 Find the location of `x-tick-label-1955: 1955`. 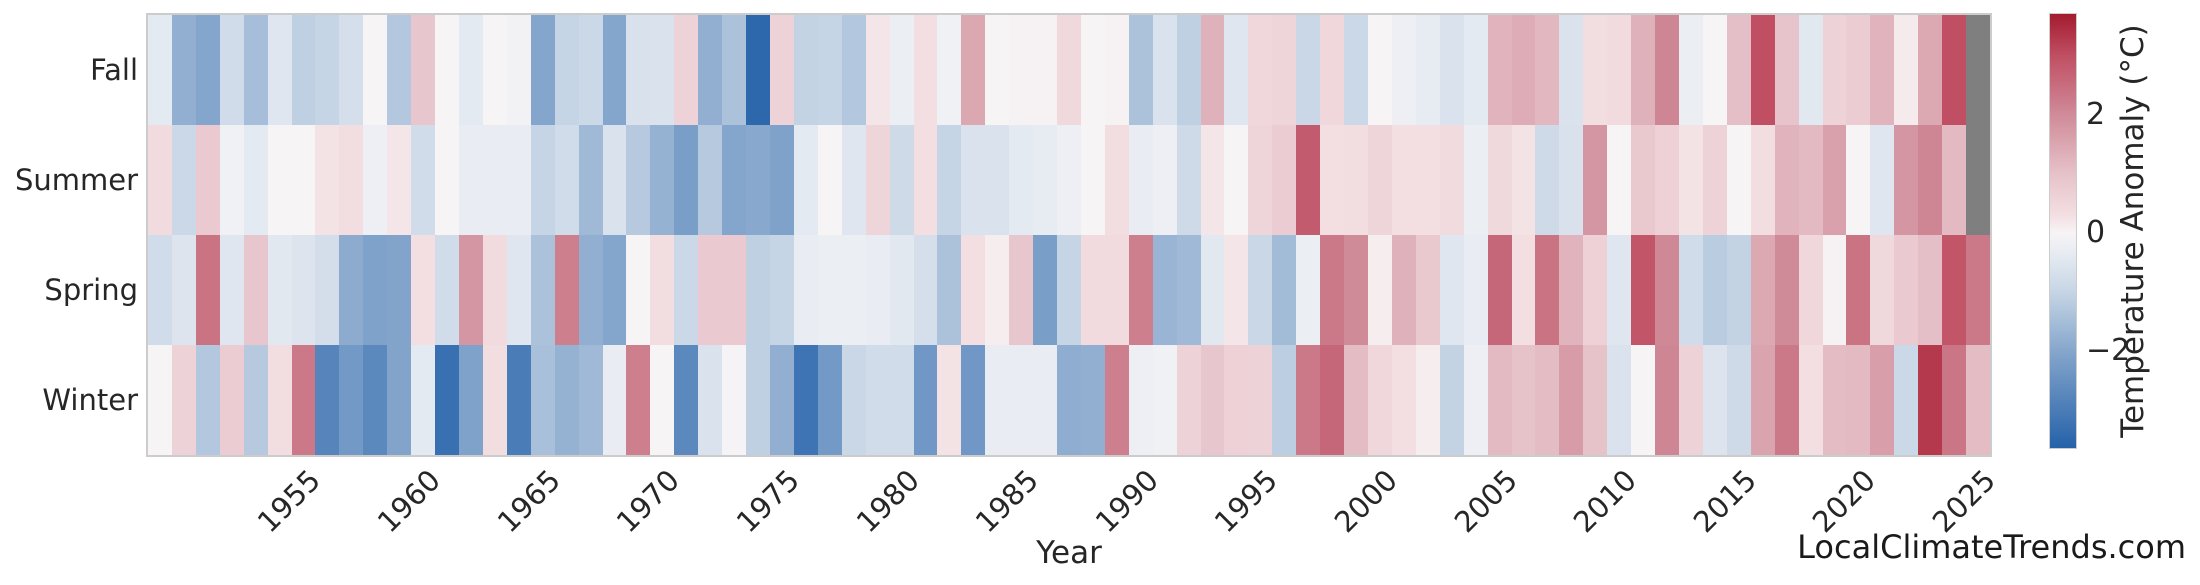

x-tick-label-1955: 1955 is located at coordinates (289, 501).